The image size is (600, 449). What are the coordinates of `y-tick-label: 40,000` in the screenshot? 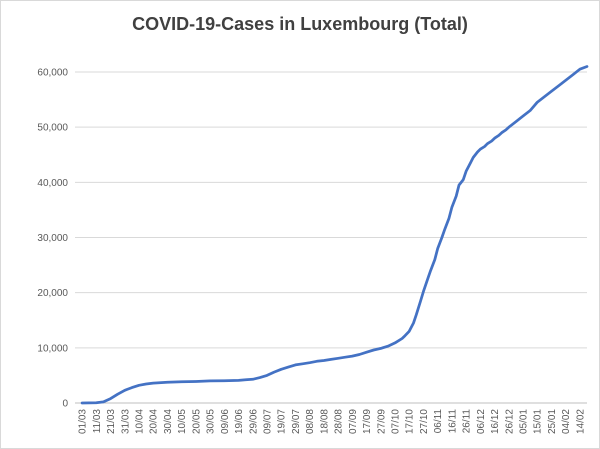 It's located at (52, 183).